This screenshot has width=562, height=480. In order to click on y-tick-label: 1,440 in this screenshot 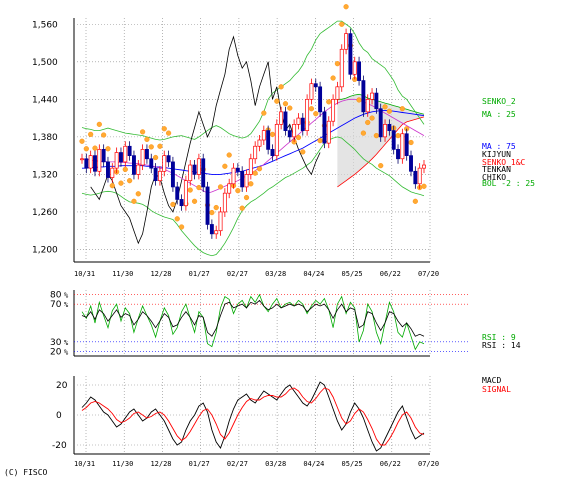, I will do `click(45, 100)`.